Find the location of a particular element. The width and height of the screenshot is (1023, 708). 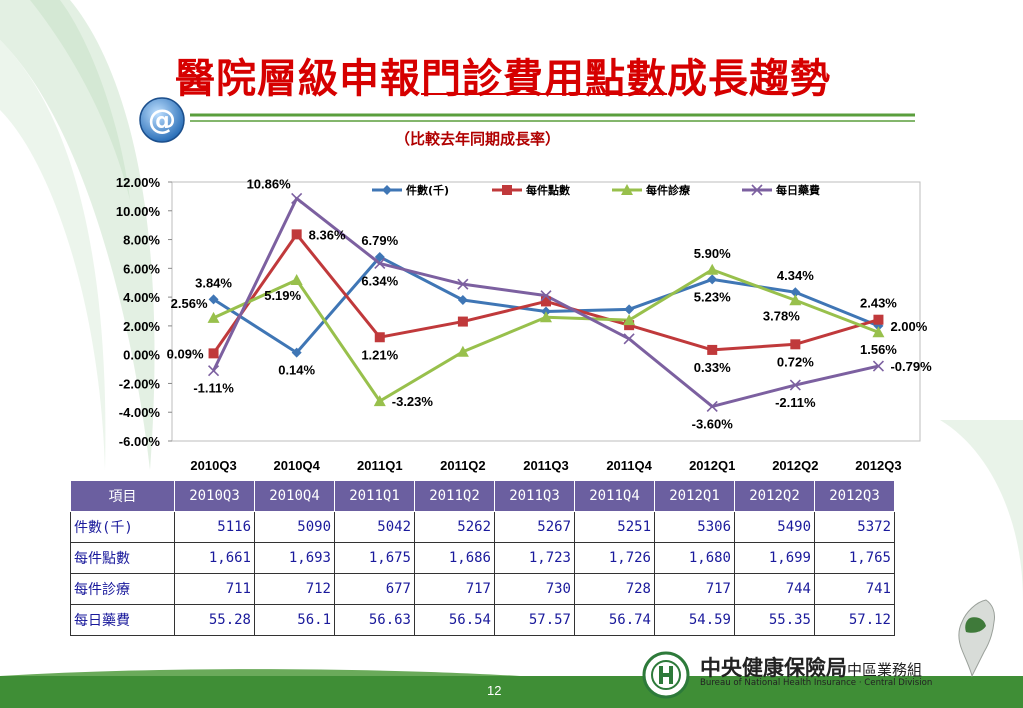

table-cell: 711 is located at coordinates (214, 589).